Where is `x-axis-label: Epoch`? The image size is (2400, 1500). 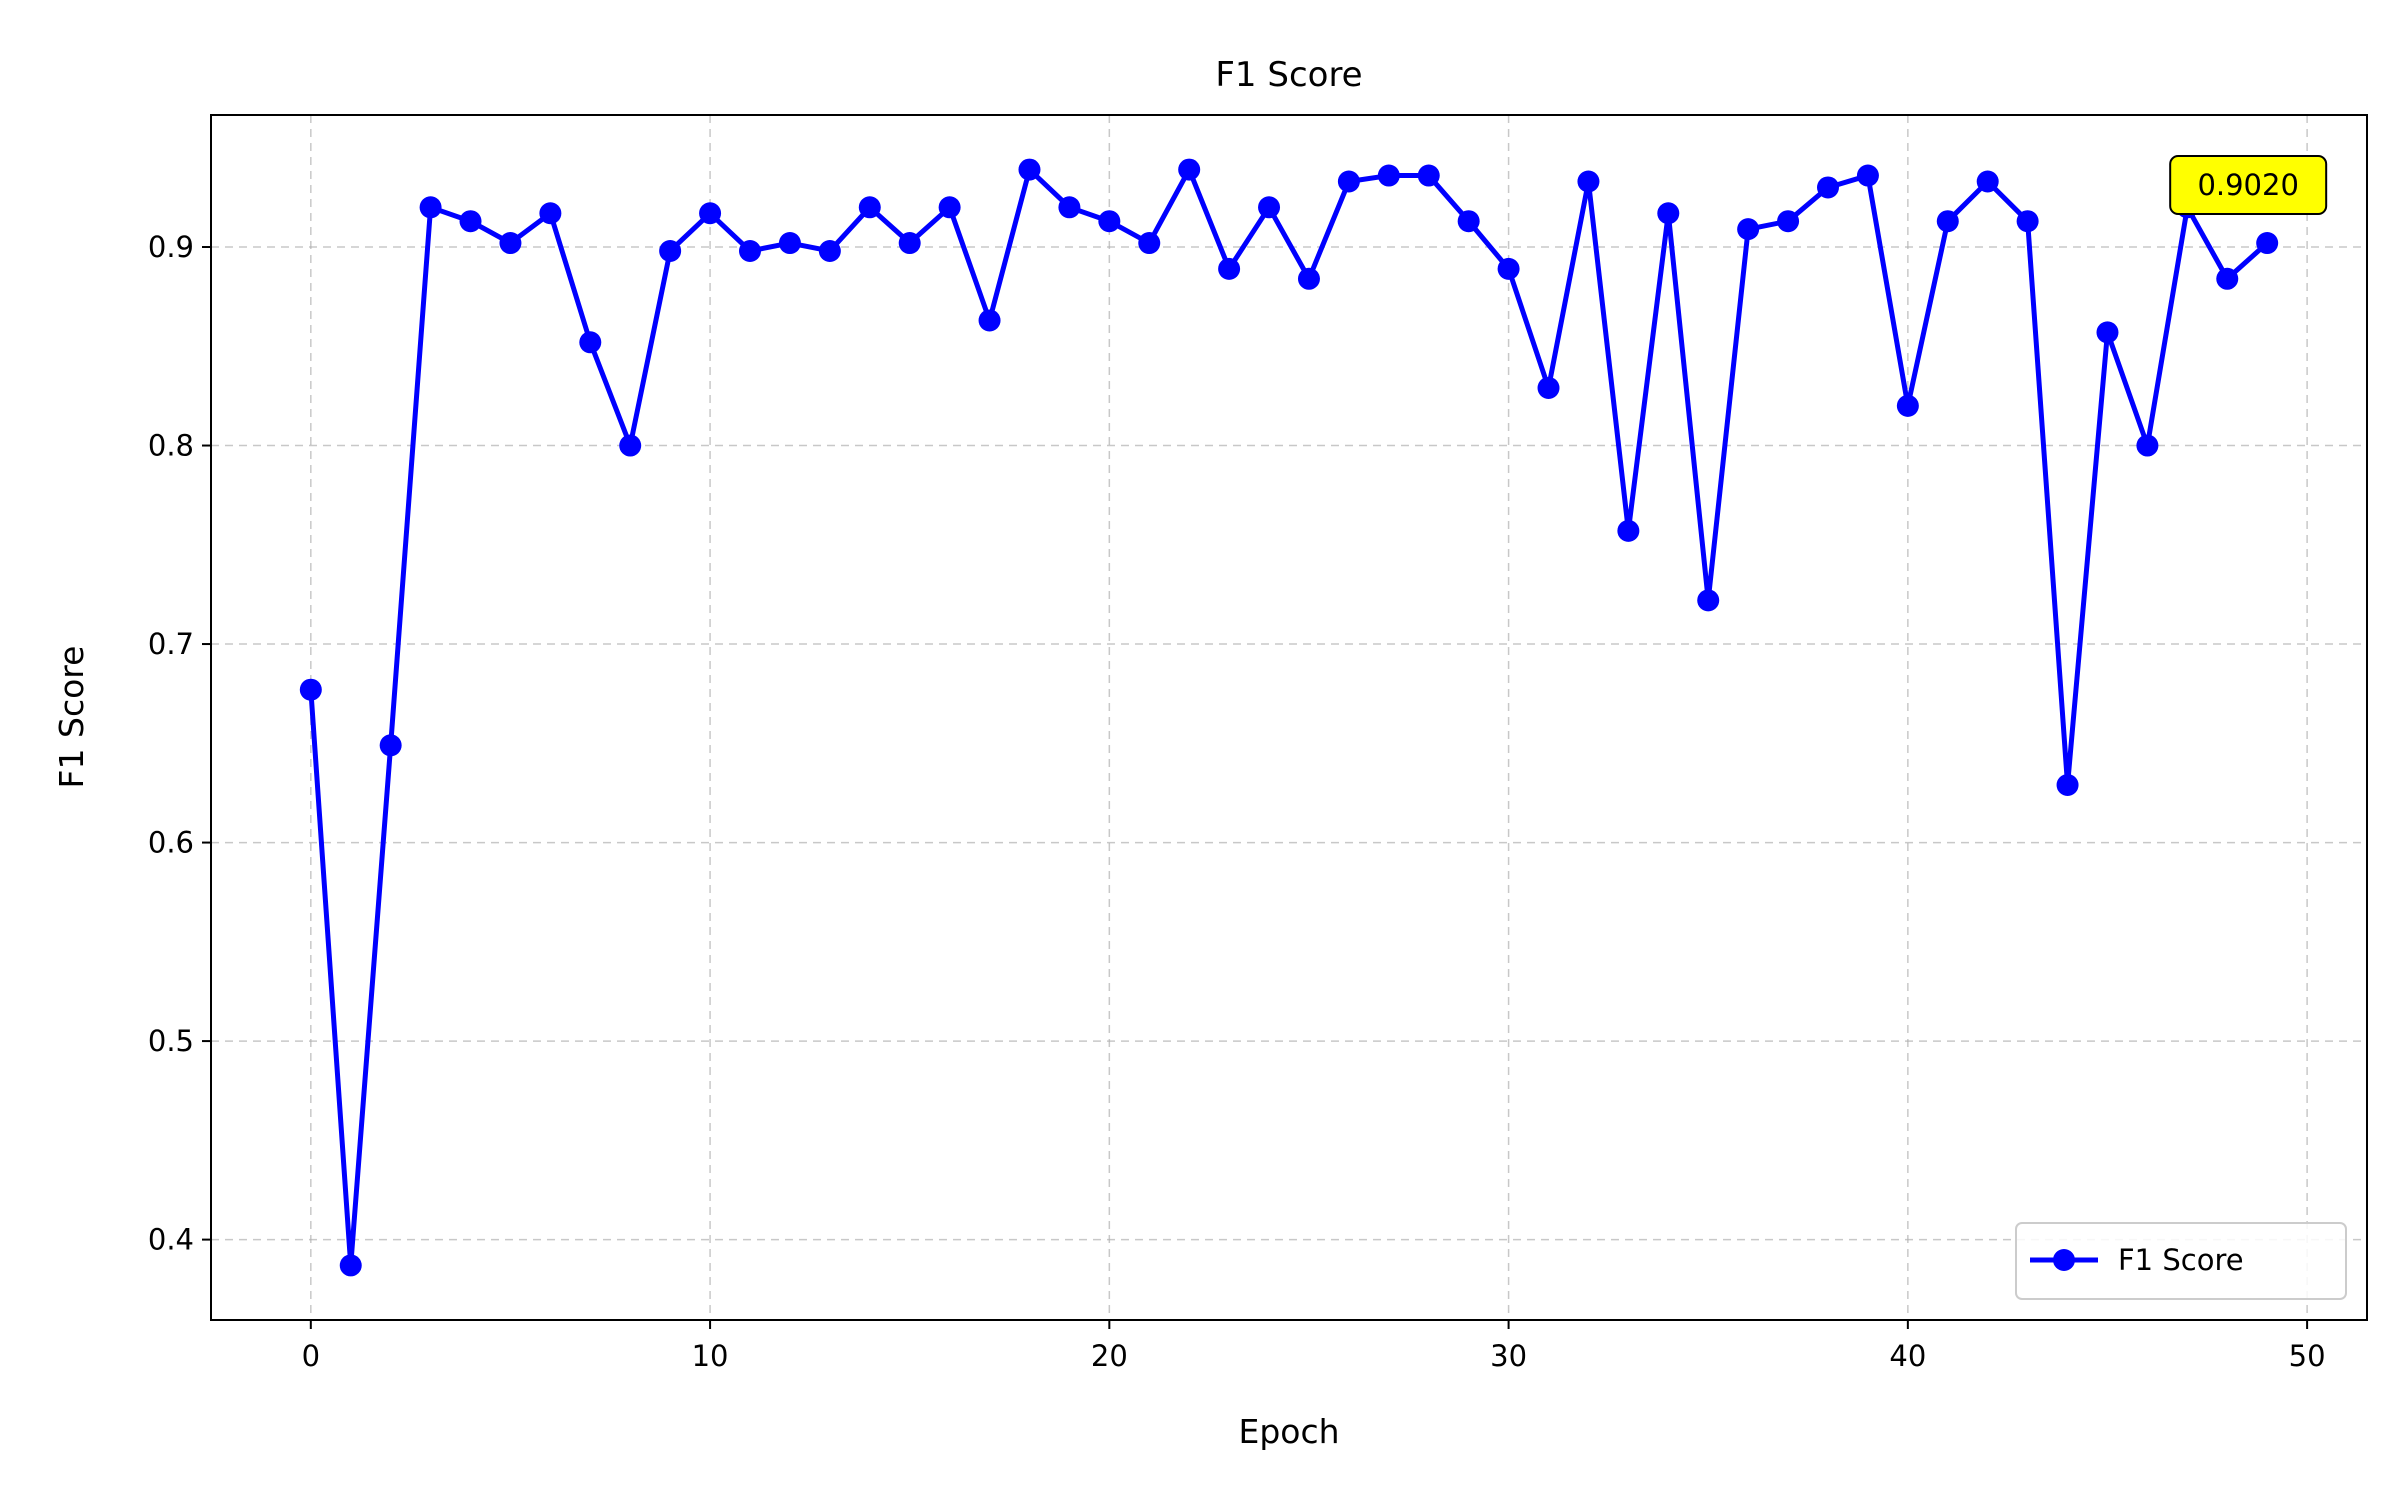 x-axis-label: Epoch is located at coordinates (1288, 1431).